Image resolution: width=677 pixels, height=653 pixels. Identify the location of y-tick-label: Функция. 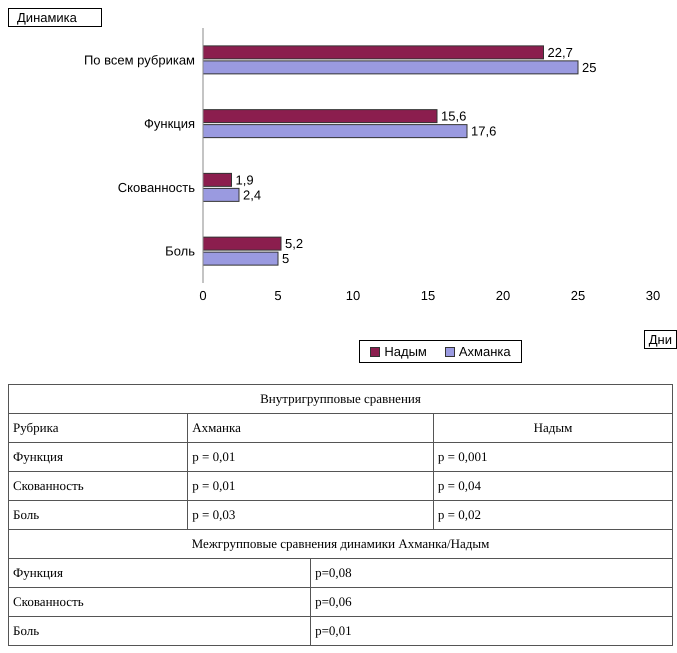
(169, 124).